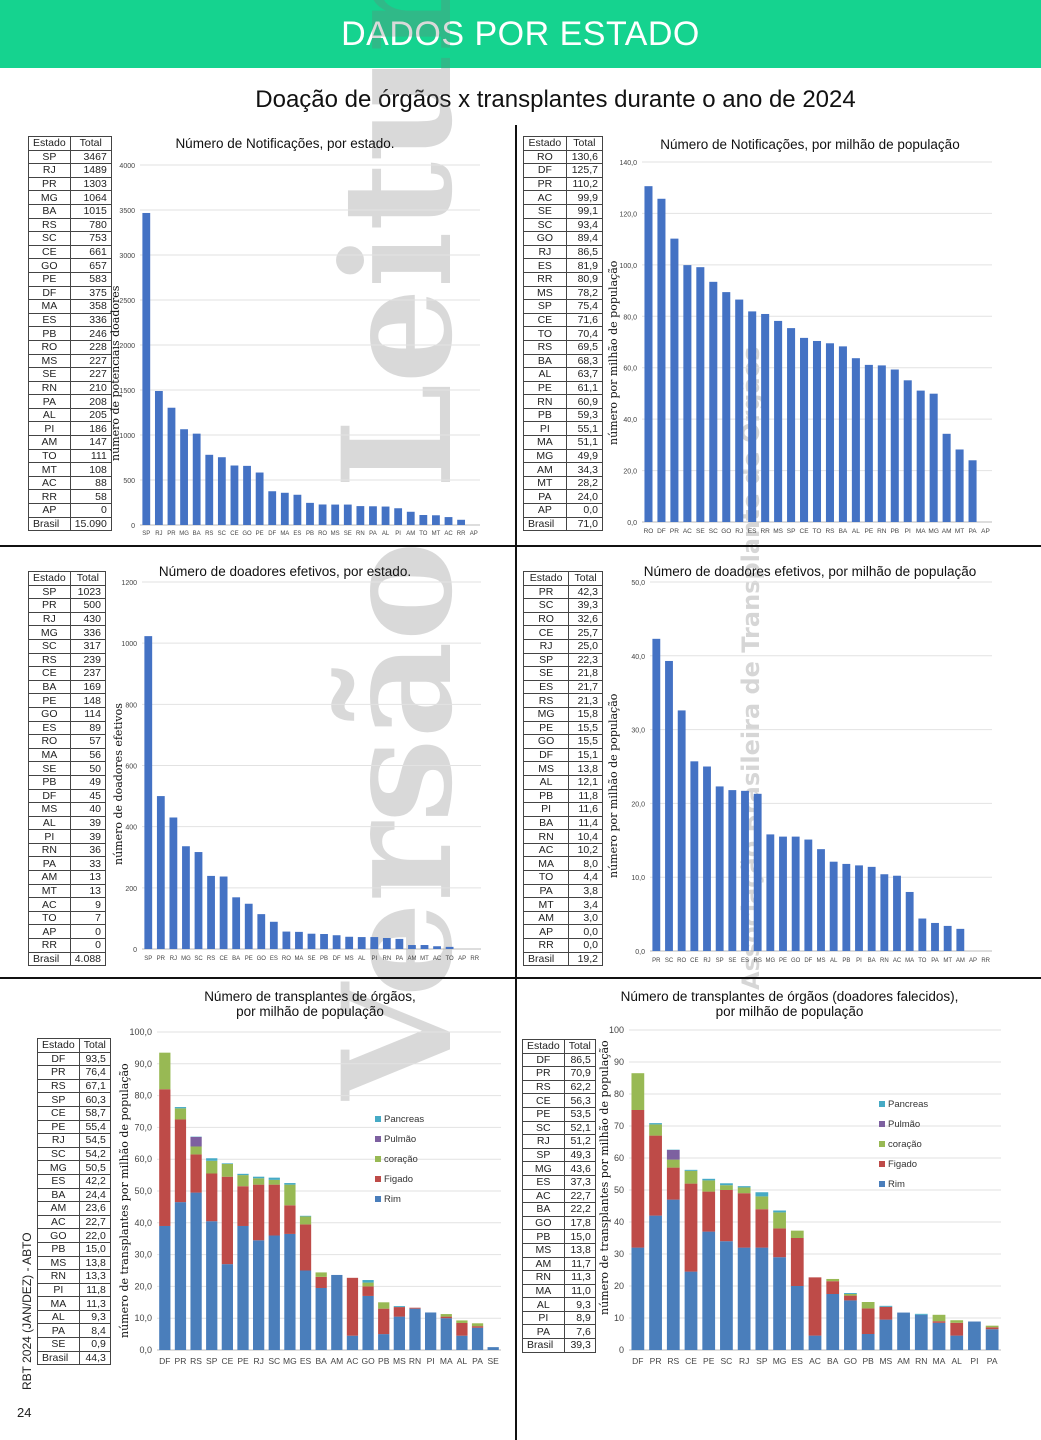 This screenshot has height=1440, width=1041. I want to click on cell-total: 3,4, so click(585, 904).